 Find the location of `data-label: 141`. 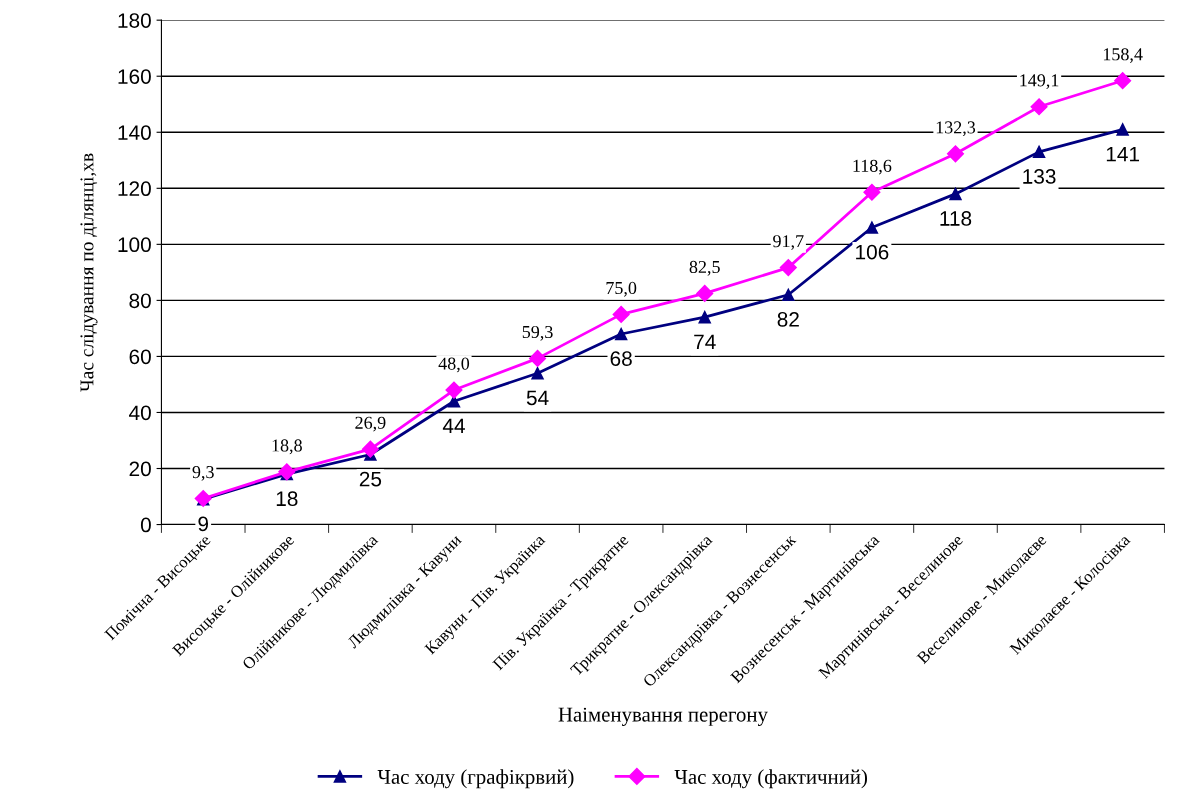

data-label: 141 is located at coordinates (1123, 154).